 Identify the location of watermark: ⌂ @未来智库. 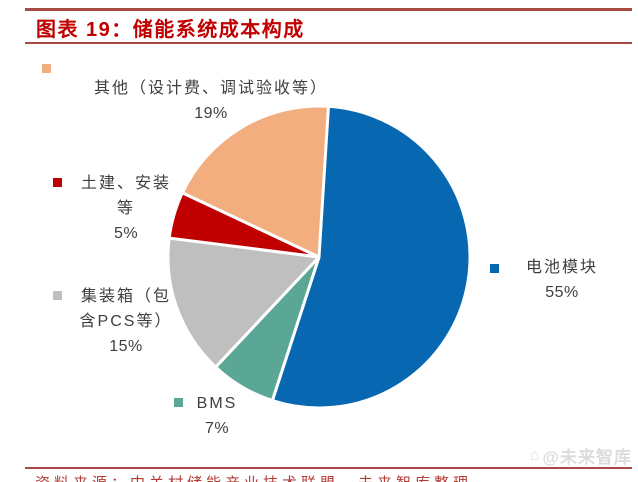
(581, 455).